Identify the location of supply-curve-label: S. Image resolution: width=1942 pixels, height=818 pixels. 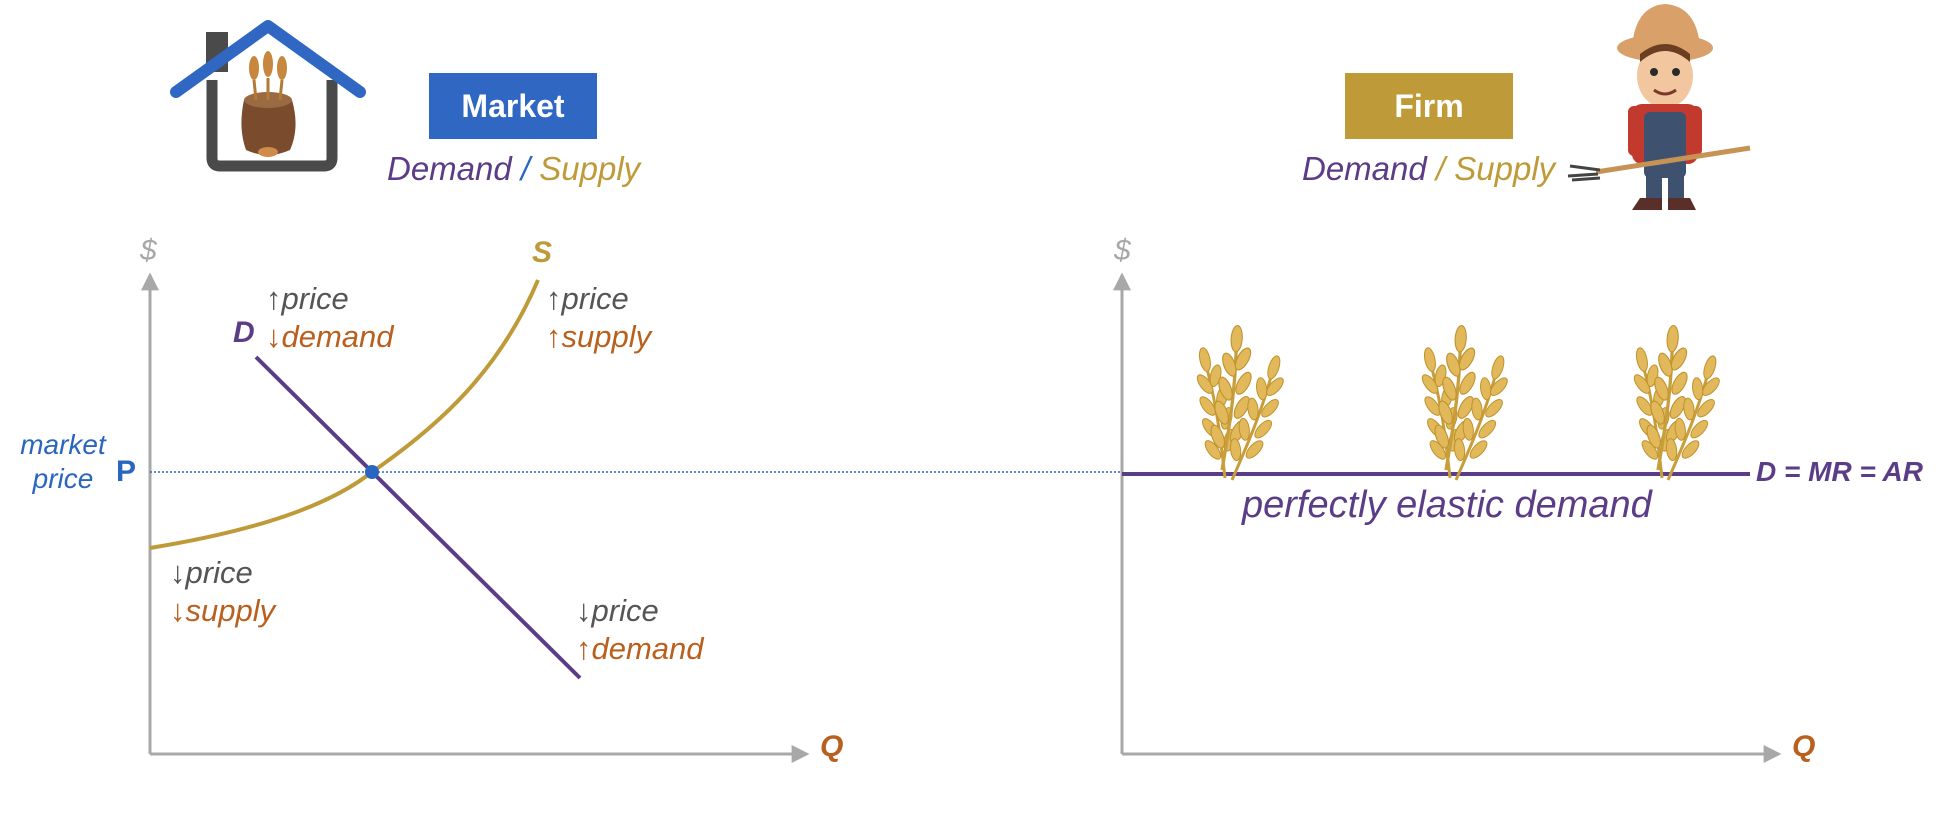
(542, 252).